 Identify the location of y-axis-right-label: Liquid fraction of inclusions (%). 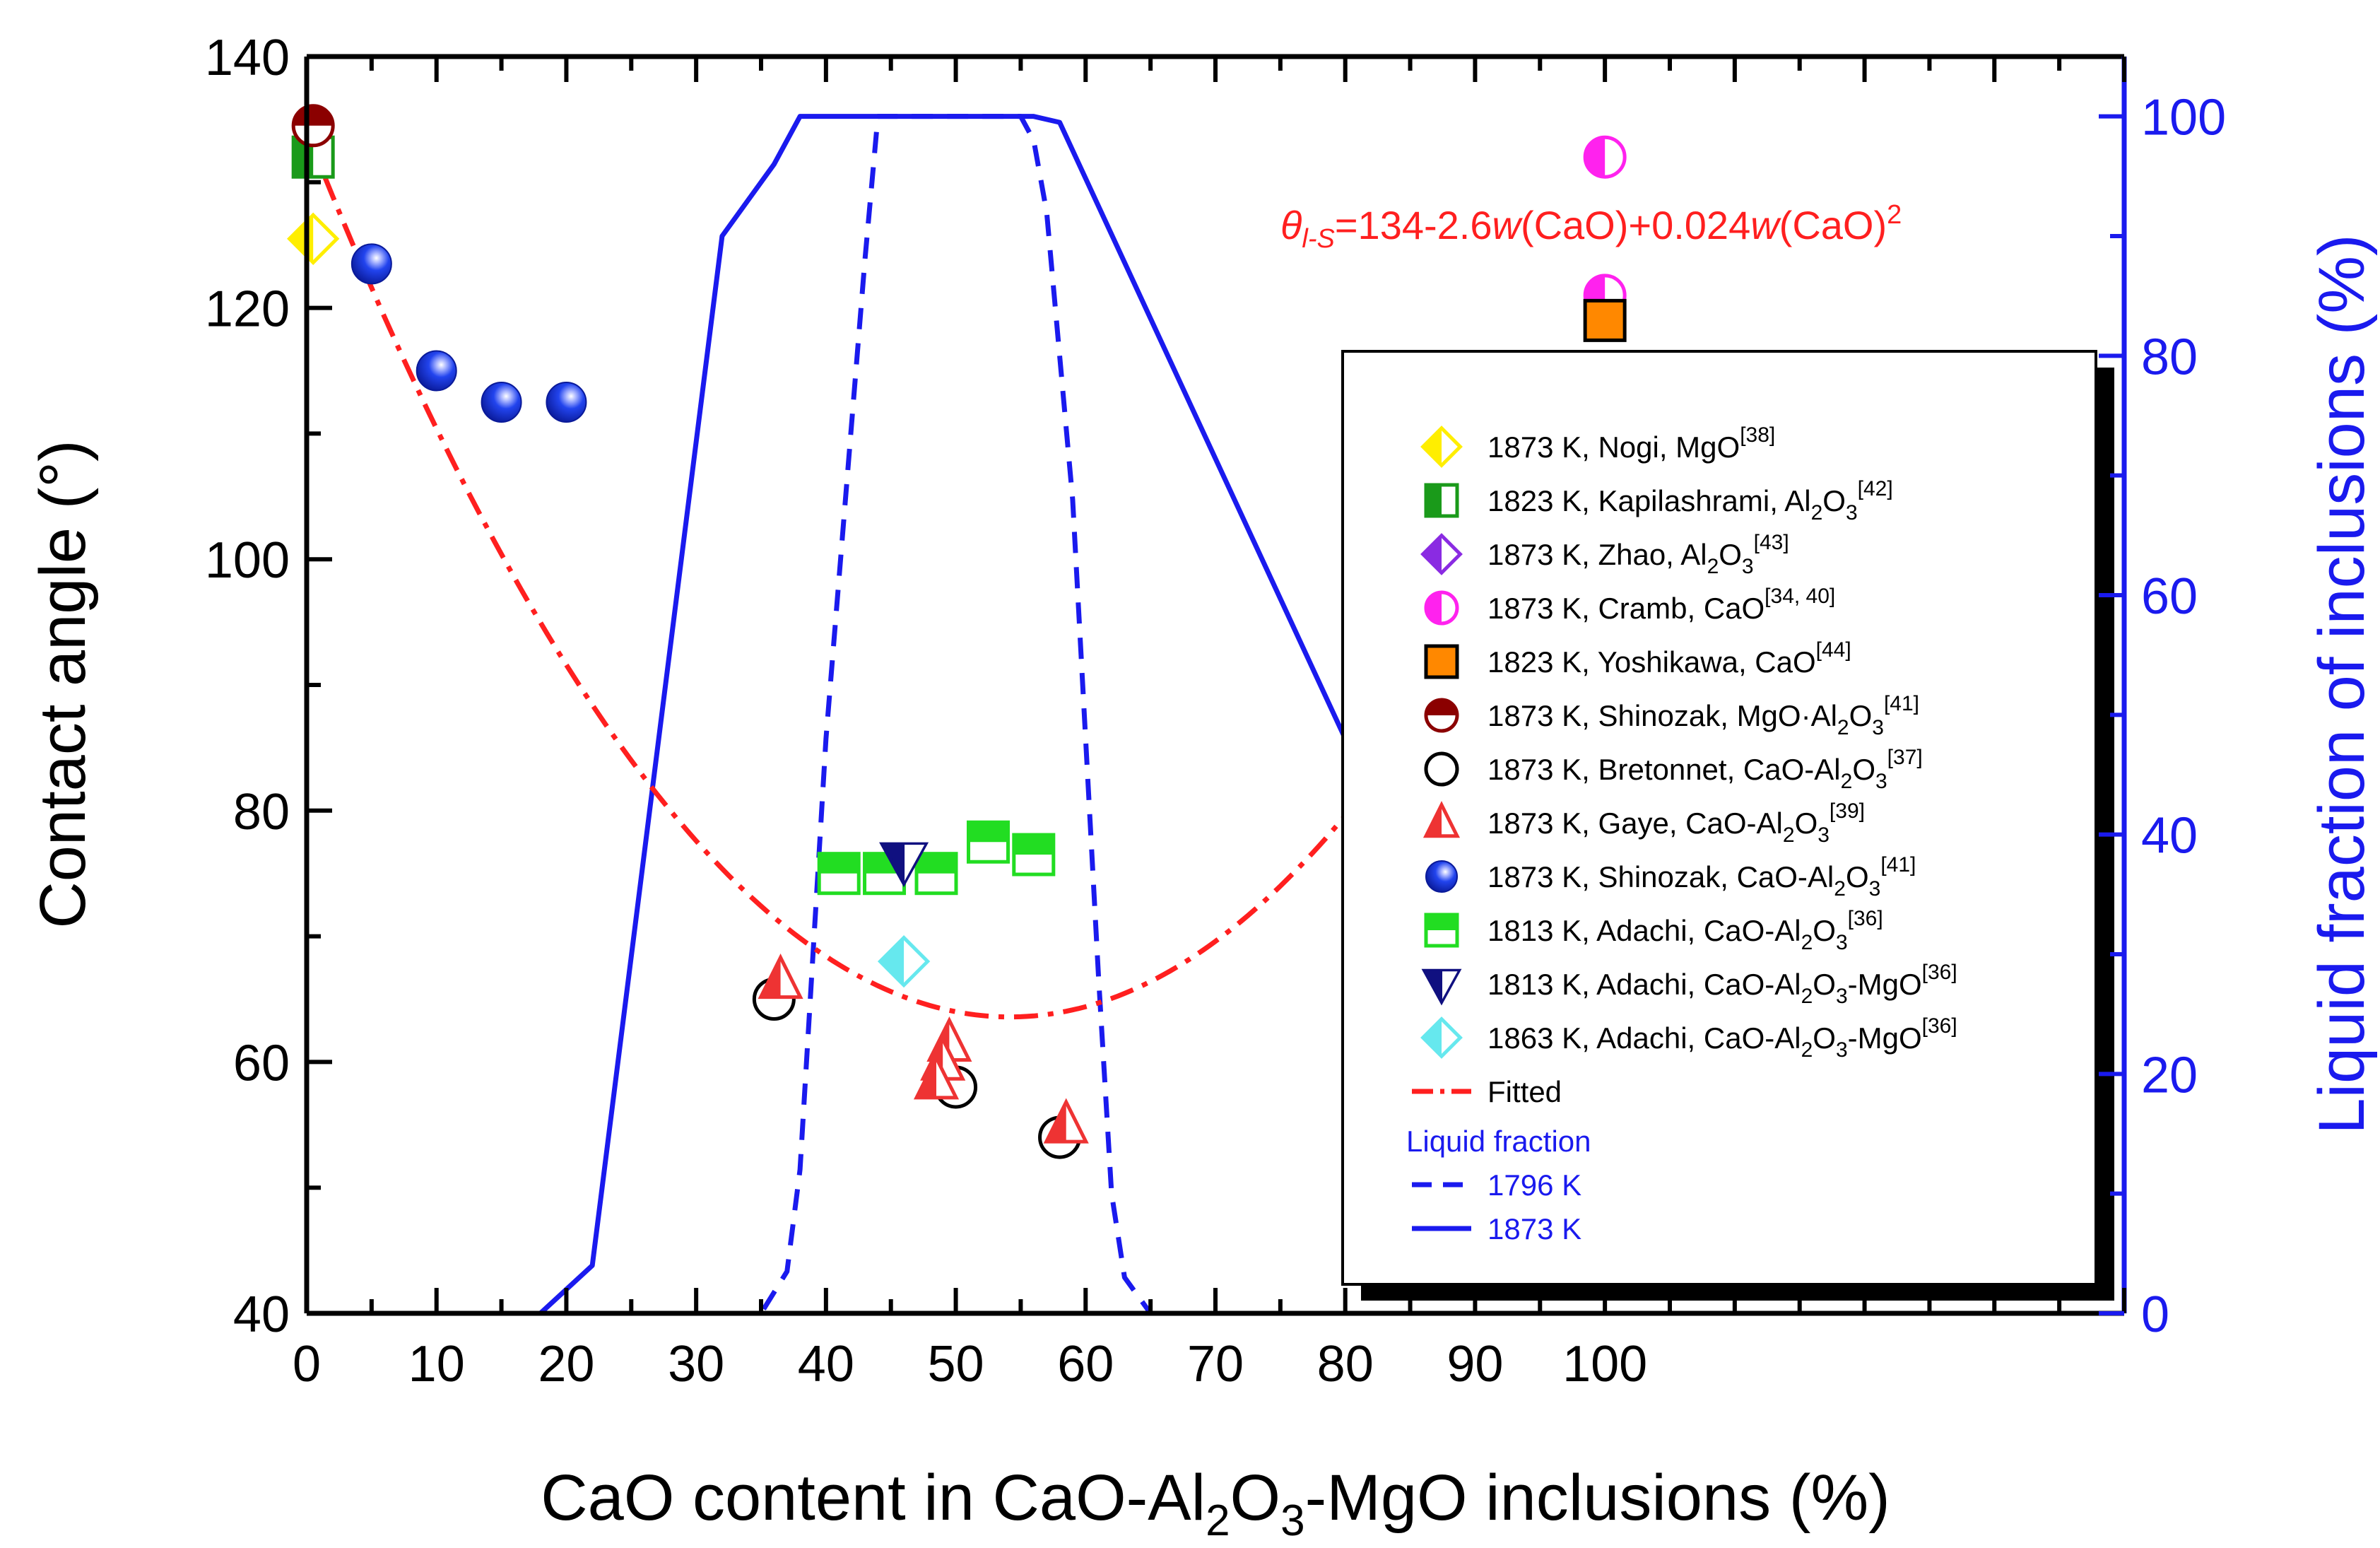
(2342, 684).